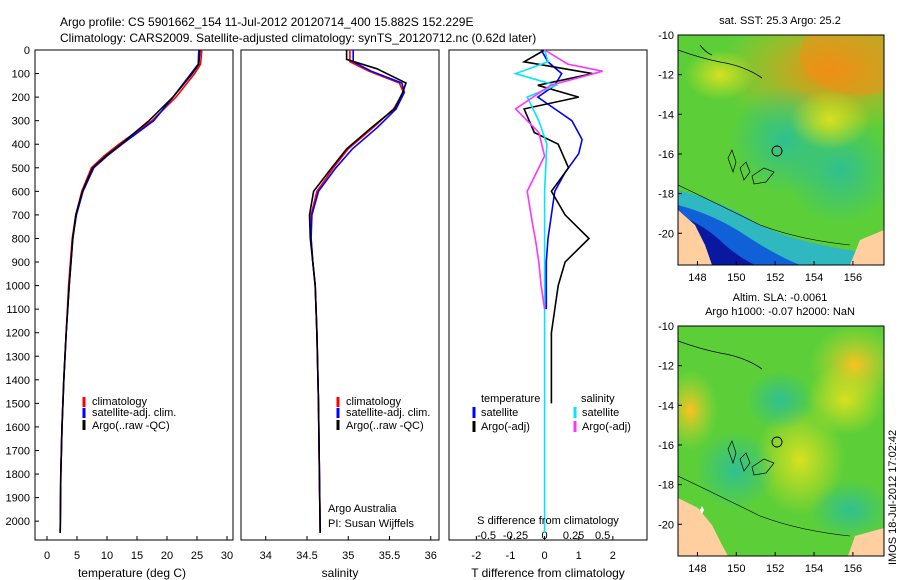 This screenshot has height=580, width=900. Describe the element at coordinates (266, 556) in the screenshot. I see `salinity-tick-label: 34` at that location.